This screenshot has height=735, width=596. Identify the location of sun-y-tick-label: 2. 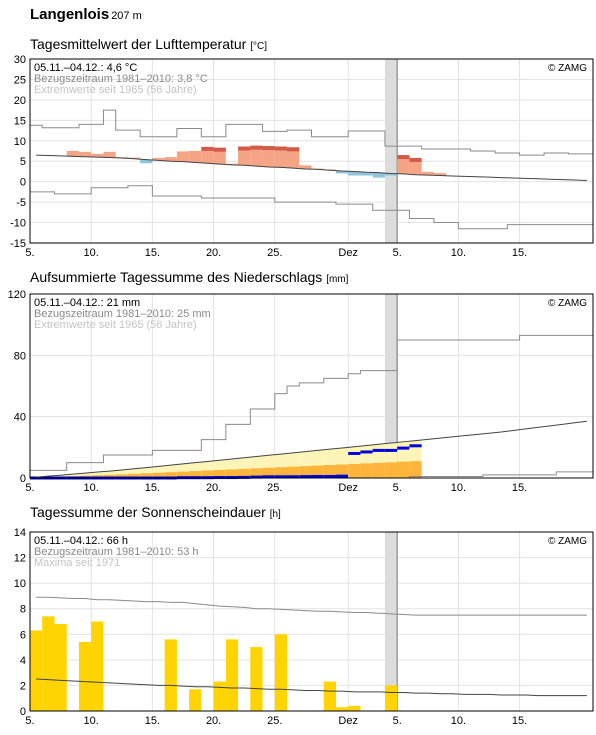
(23, 686).